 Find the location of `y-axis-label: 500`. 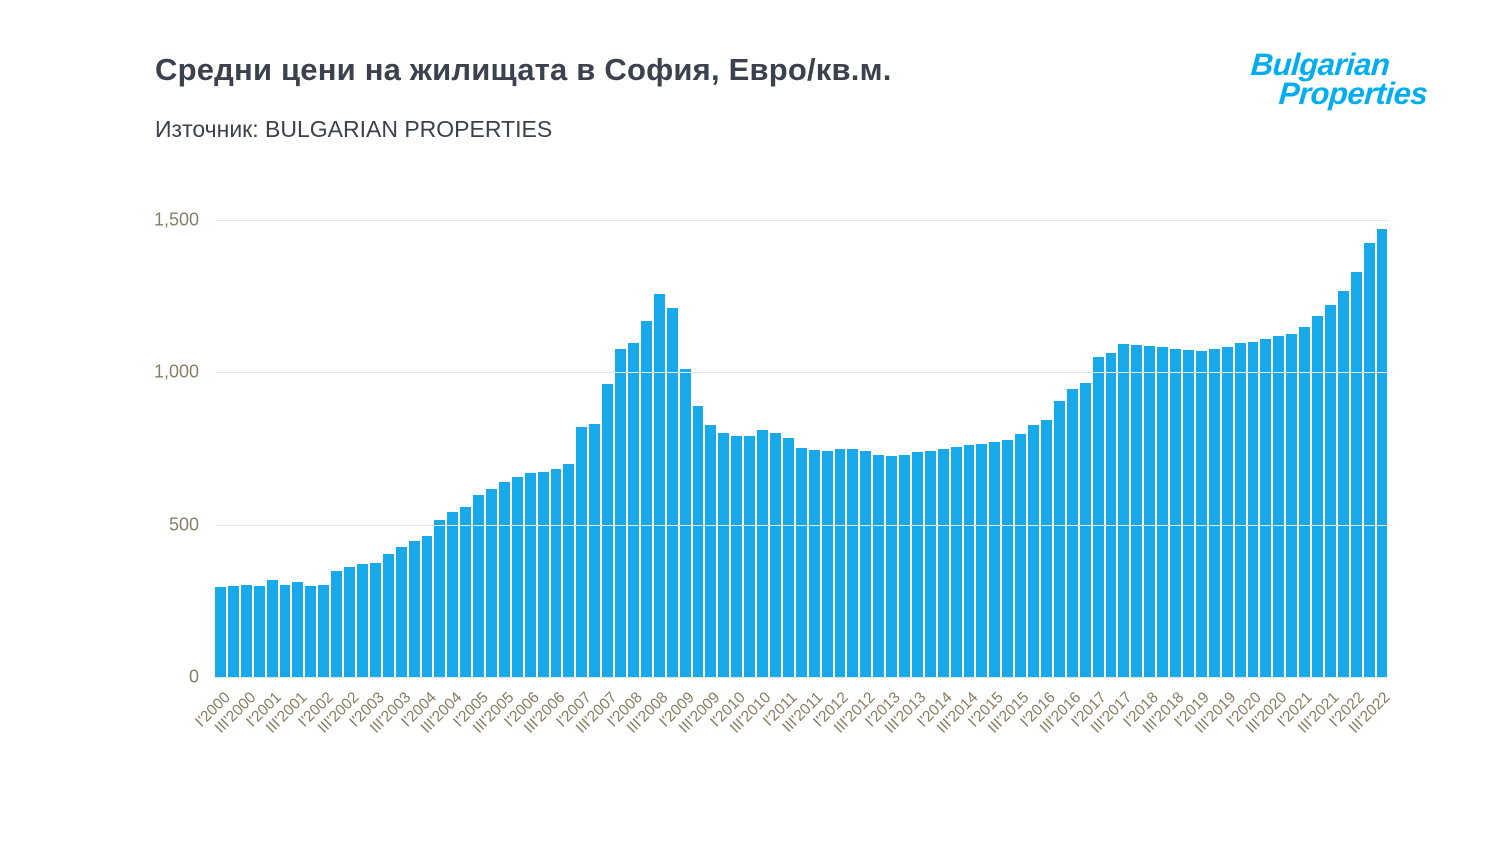

y-axis-label: 500 is located at coordinates (183, 524).